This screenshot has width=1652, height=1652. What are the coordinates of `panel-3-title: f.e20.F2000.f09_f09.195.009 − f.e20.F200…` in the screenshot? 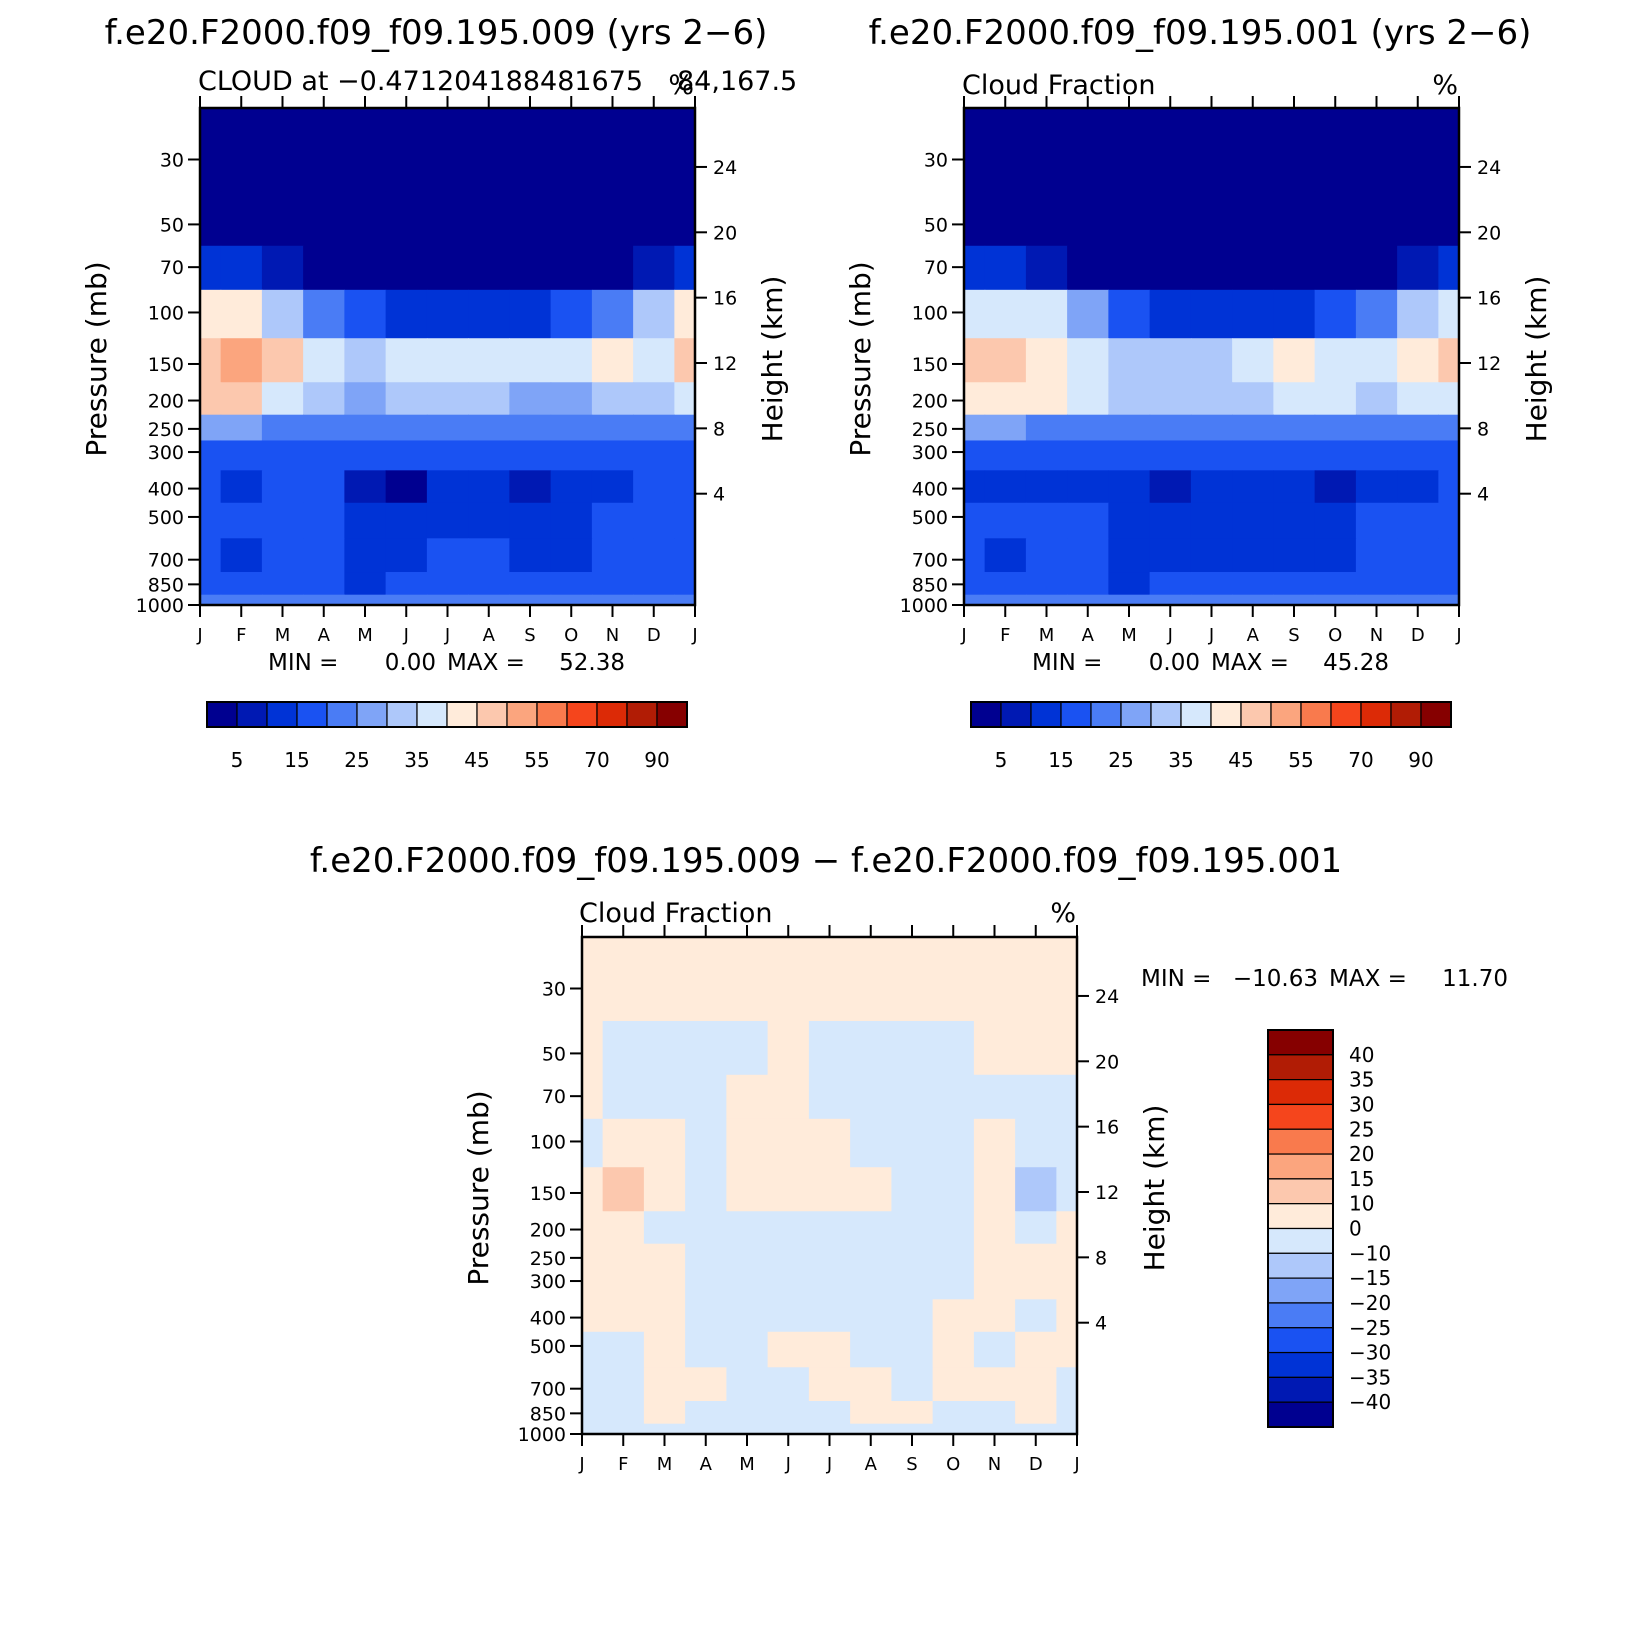 It's located at (826, 861).